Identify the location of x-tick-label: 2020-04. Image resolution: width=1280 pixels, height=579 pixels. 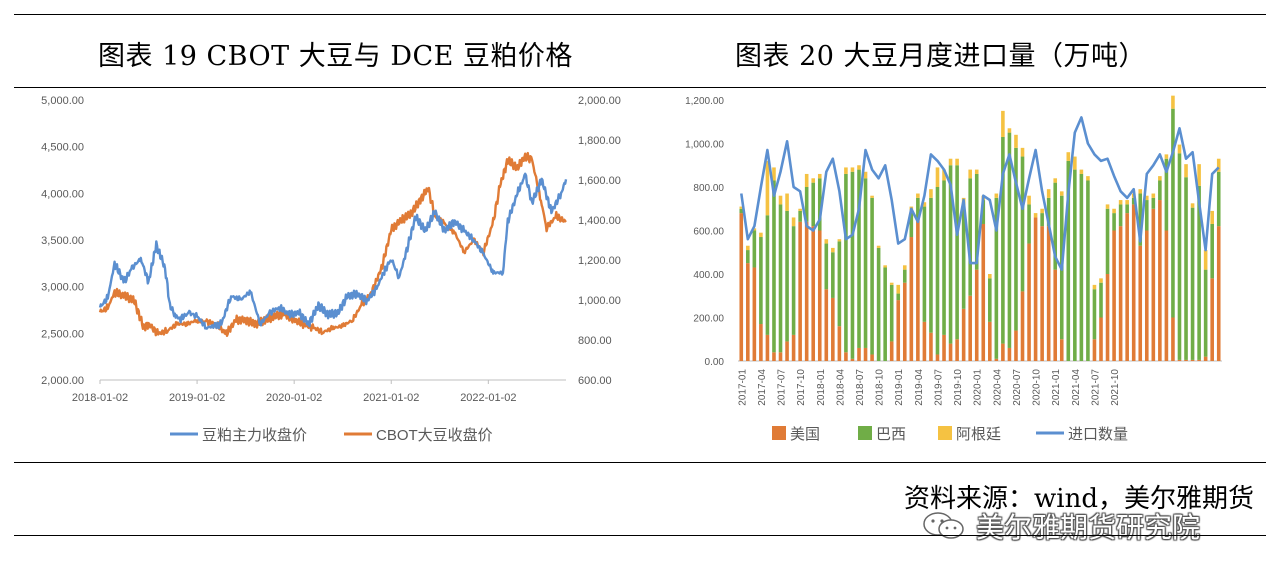
(997, 387).